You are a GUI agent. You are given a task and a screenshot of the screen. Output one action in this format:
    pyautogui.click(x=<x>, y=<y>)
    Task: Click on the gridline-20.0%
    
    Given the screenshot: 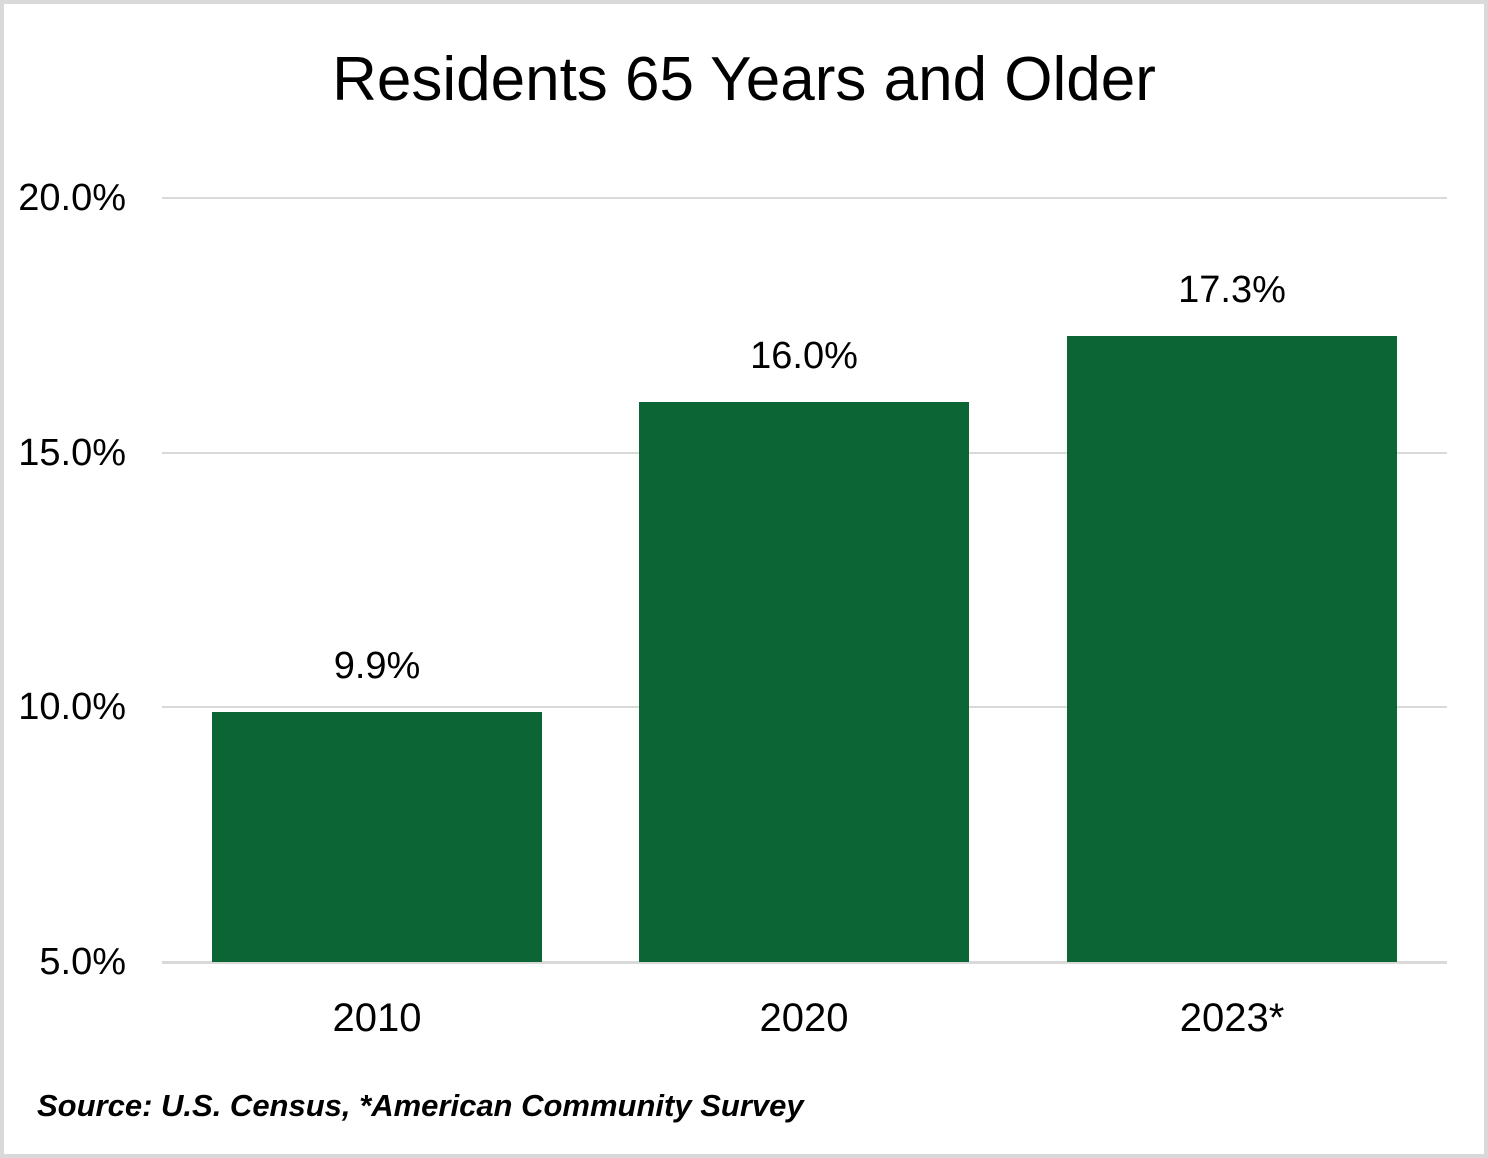 What is the action you would take?
    pyautogui.click(x=804, y=198)
    